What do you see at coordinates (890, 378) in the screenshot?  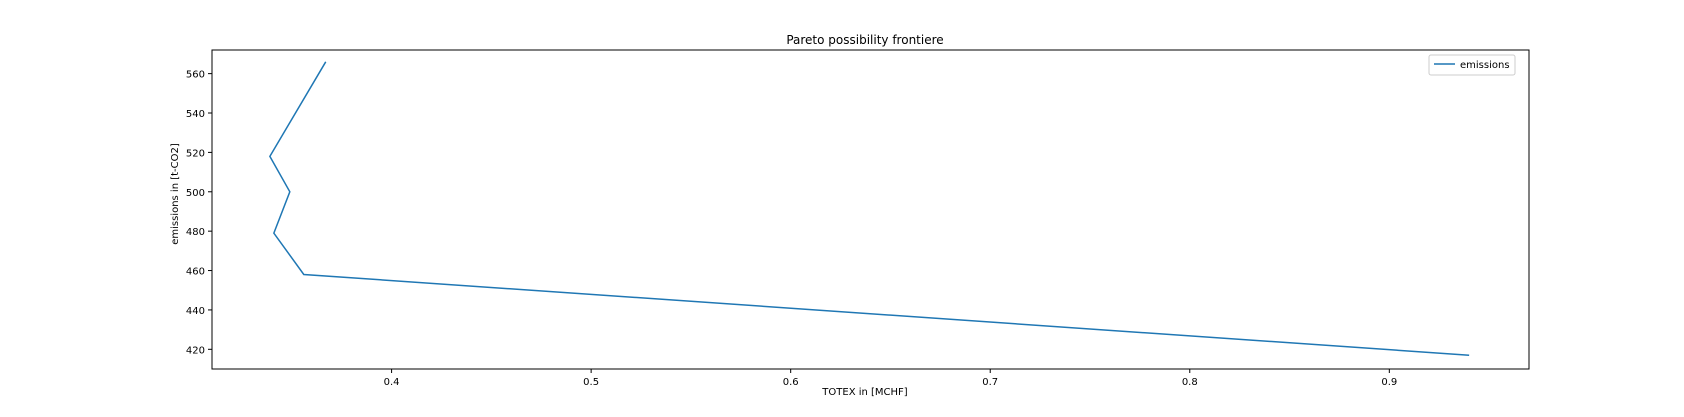 I see `x-axis: 0.4 0.5 0.6 0.7 0.8 0.9` at bounding box center [890, 378].